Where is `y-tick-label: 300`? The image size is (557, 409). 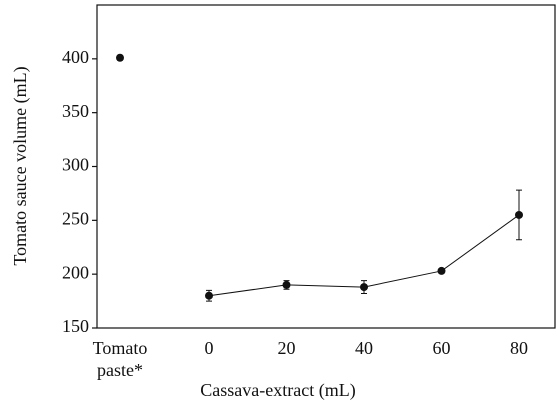 y-tick-label: 300 is located at coordinates (75, 165).